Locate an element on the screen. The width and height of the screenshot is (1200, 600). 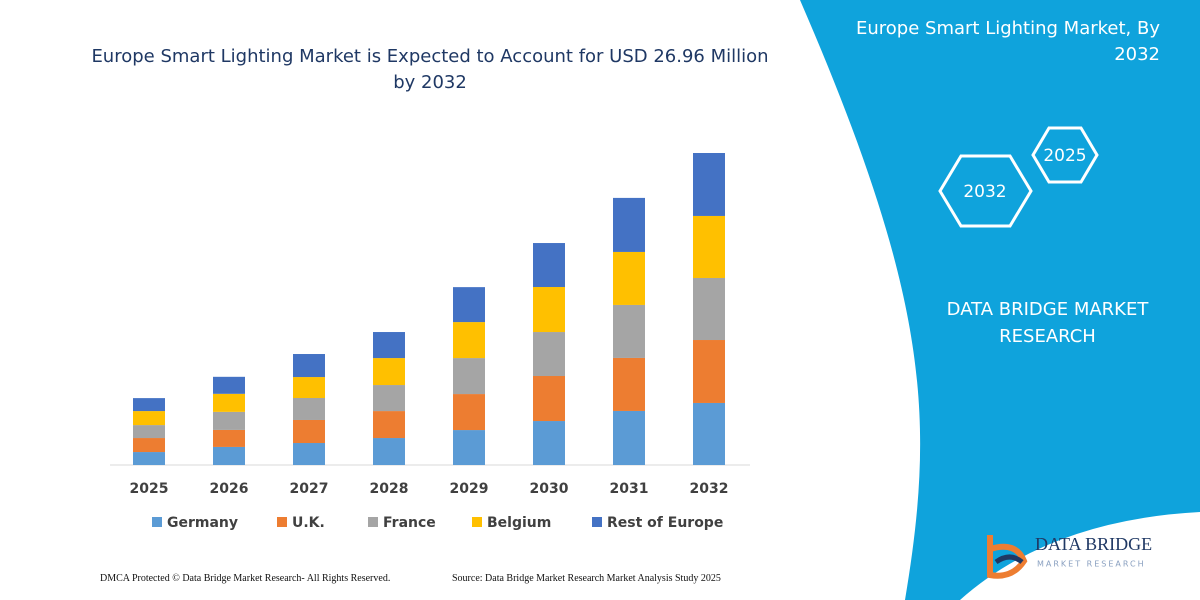
x-tick-label: 2026 is located at coordinates (229, 489).